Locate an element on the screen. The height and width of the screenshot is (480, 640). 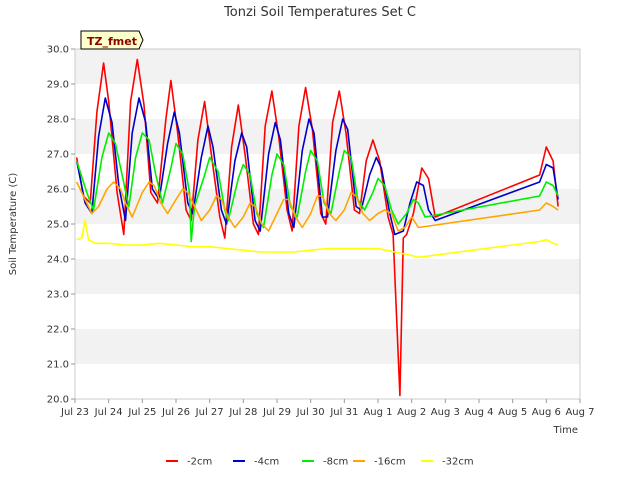
x-tick-label: Jul 23 is located at coordinates (74, 412).